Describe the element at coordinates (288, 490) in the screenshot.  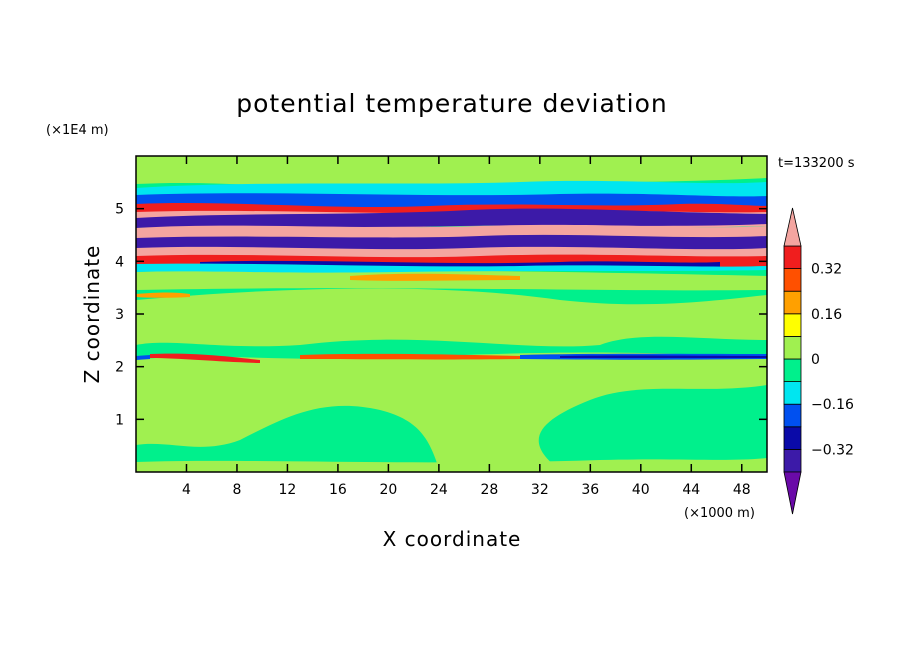
I see `x-tick-label: 12` at that location.